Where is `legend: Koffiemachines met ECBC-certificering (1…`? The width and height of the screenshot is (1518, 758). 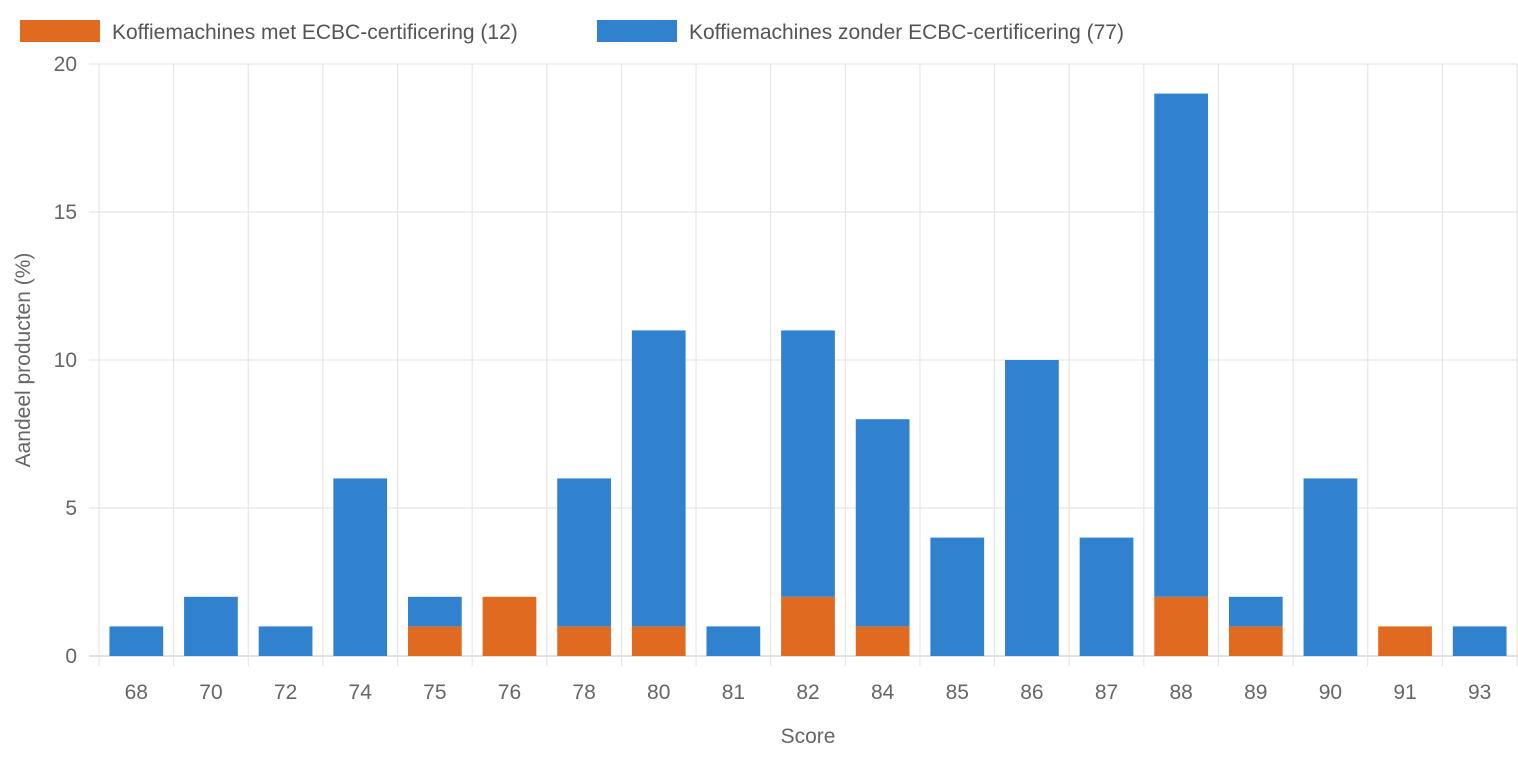 legend: Koffiemachines met ECBC-certificering (1… is located at coordinates (572, 32).